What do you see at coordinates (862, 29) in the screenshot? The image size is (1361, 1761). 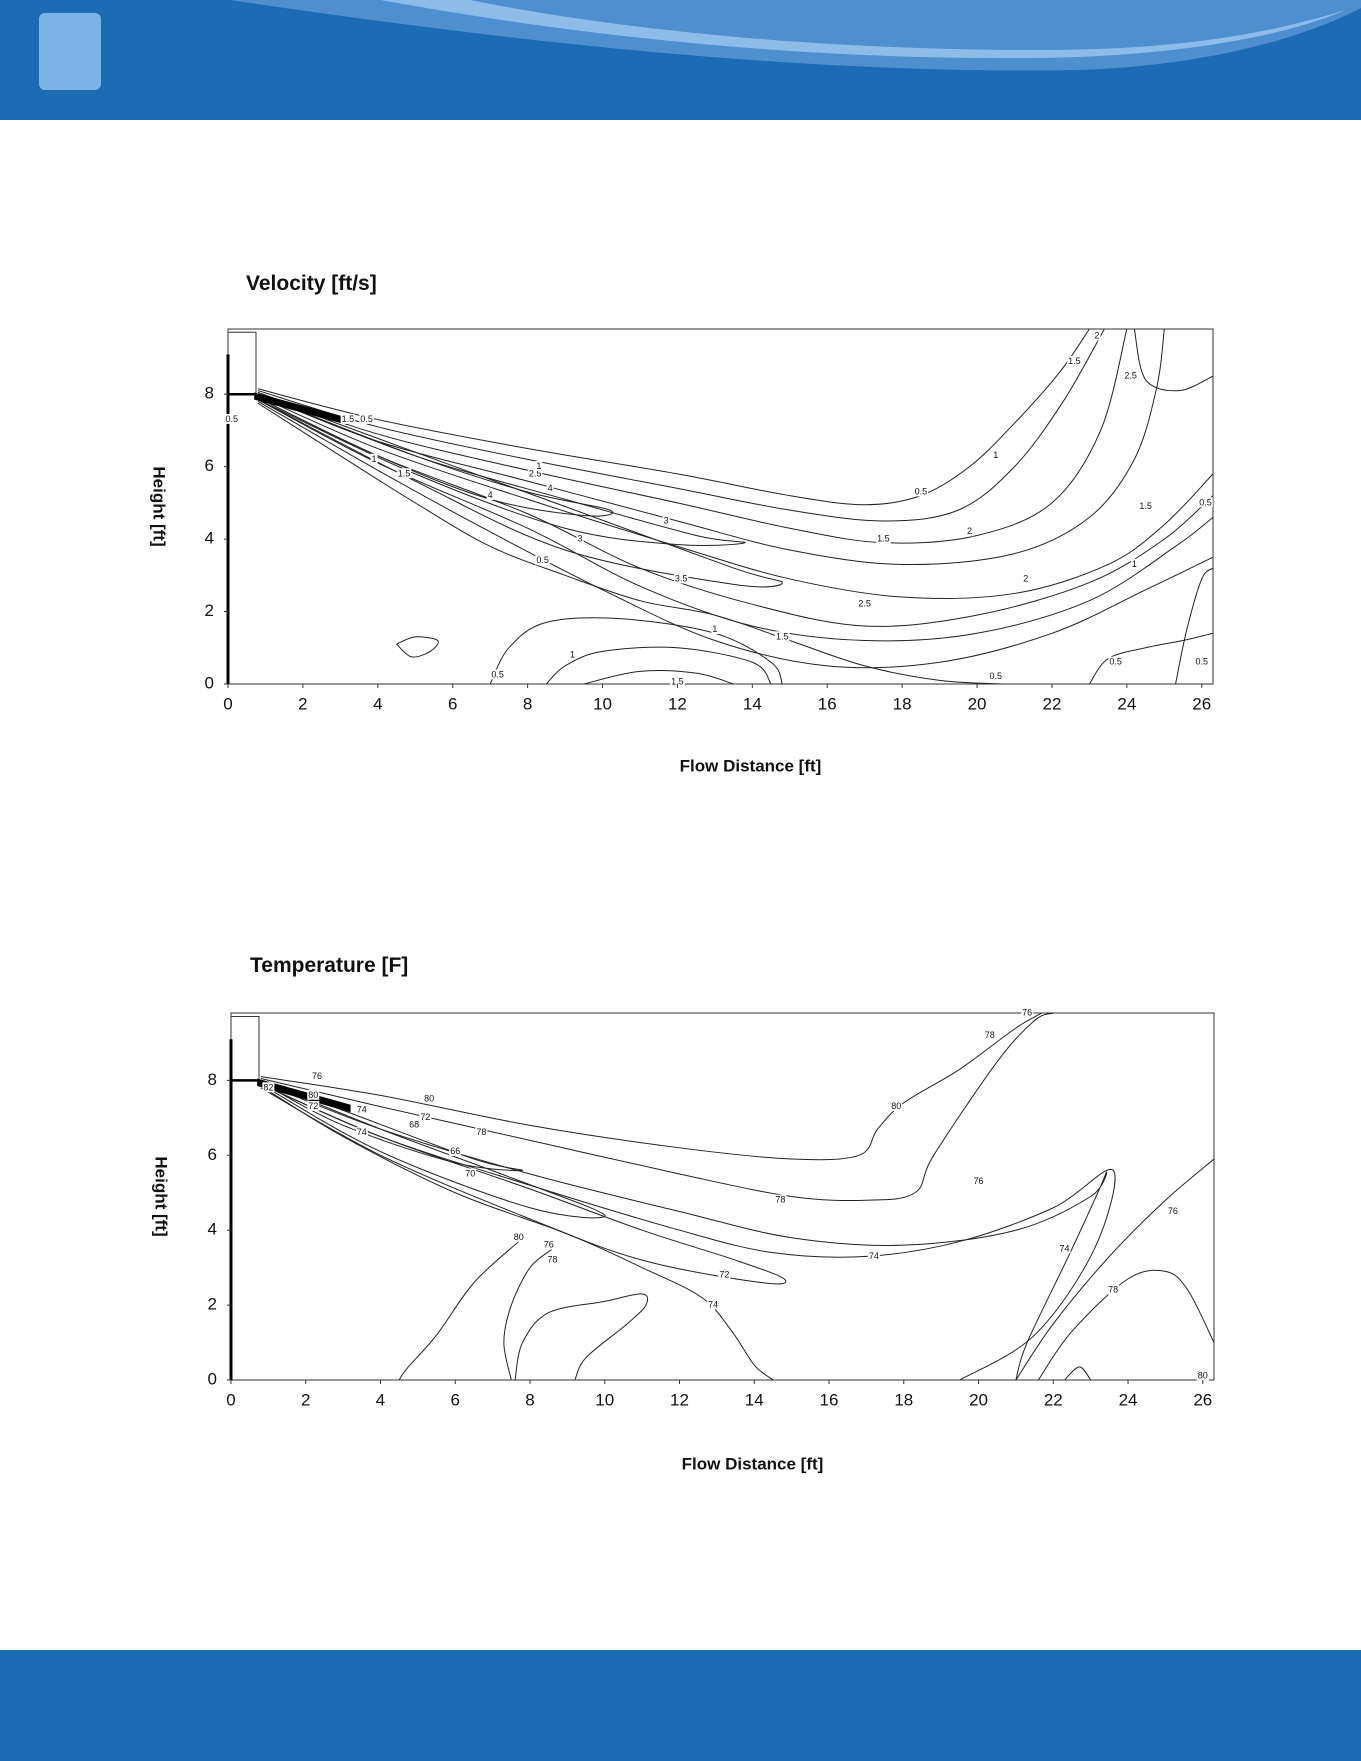 I see `header-wave-light` at bounding box center [862, 29].